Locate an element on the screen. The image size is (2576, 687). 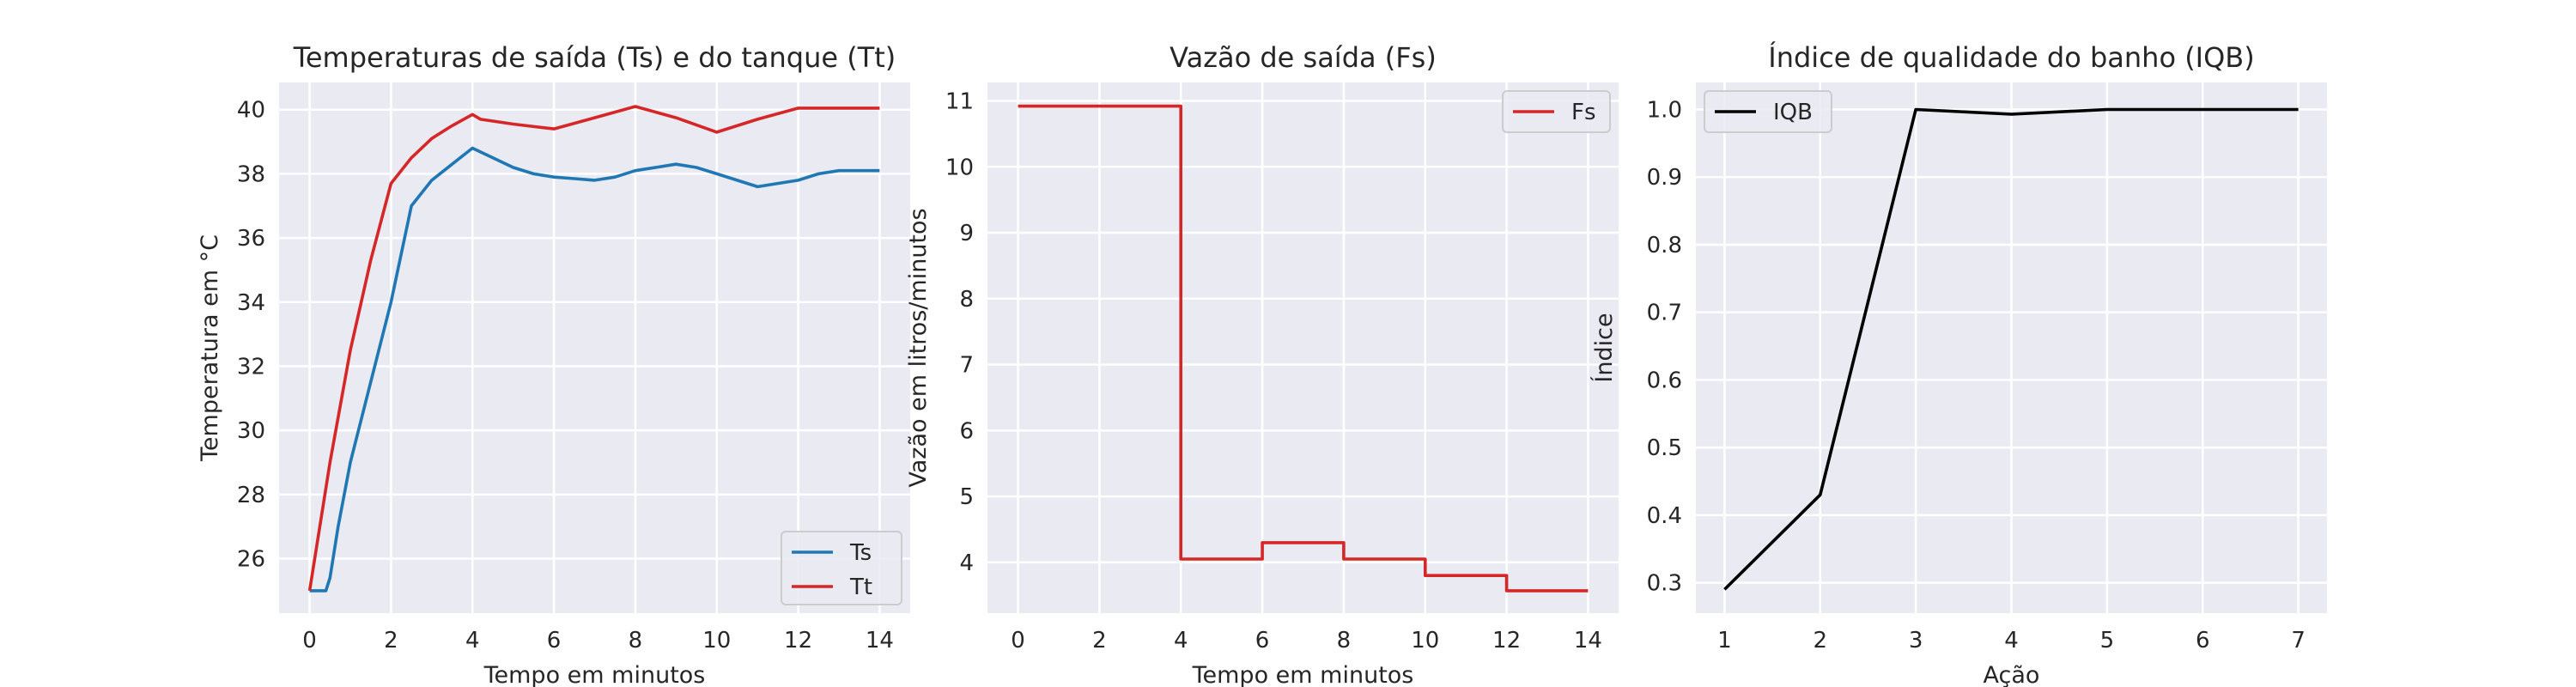
legend-label: Tt is located at coordinates (861, 587).